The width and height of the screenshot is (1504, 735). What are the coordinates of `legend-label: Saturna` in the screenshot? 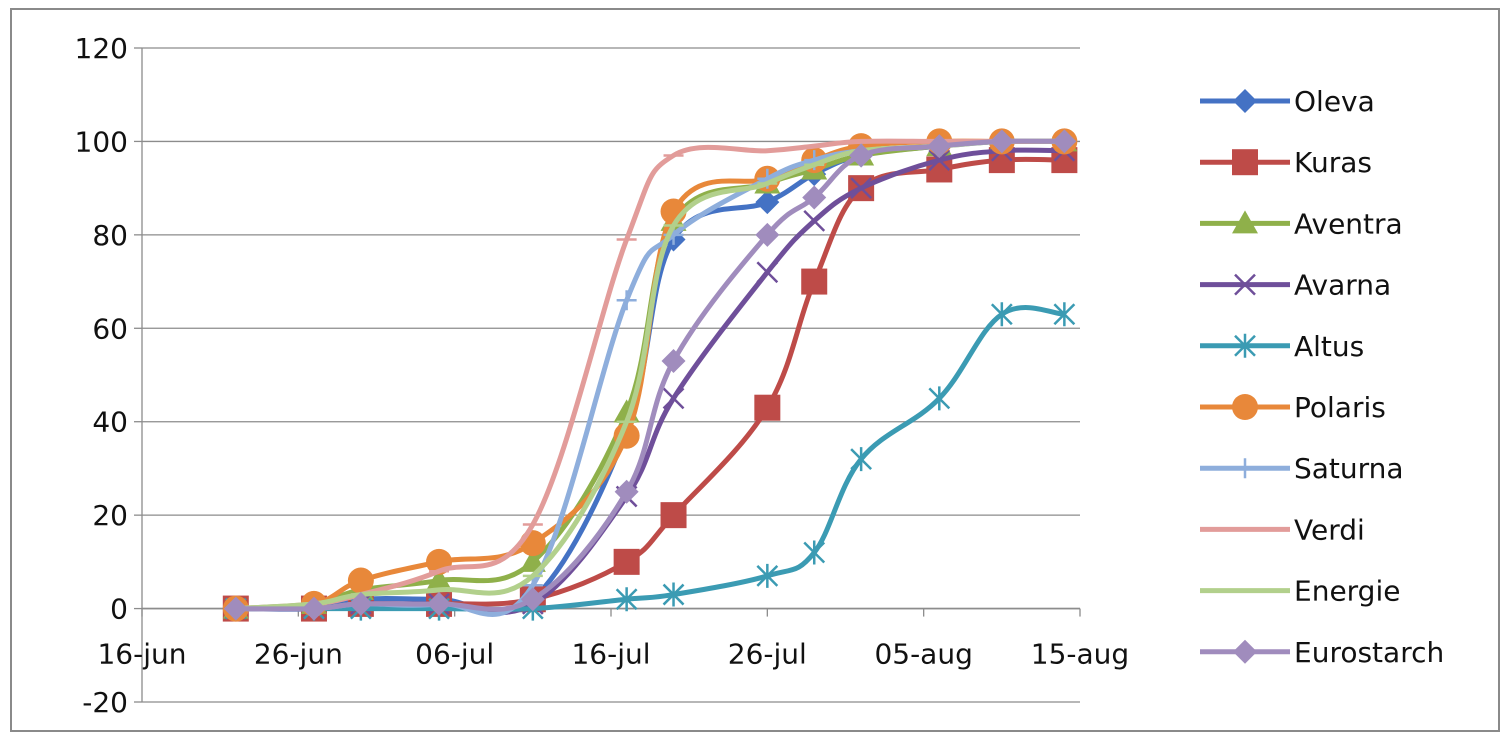 It's located at (1349, 468).